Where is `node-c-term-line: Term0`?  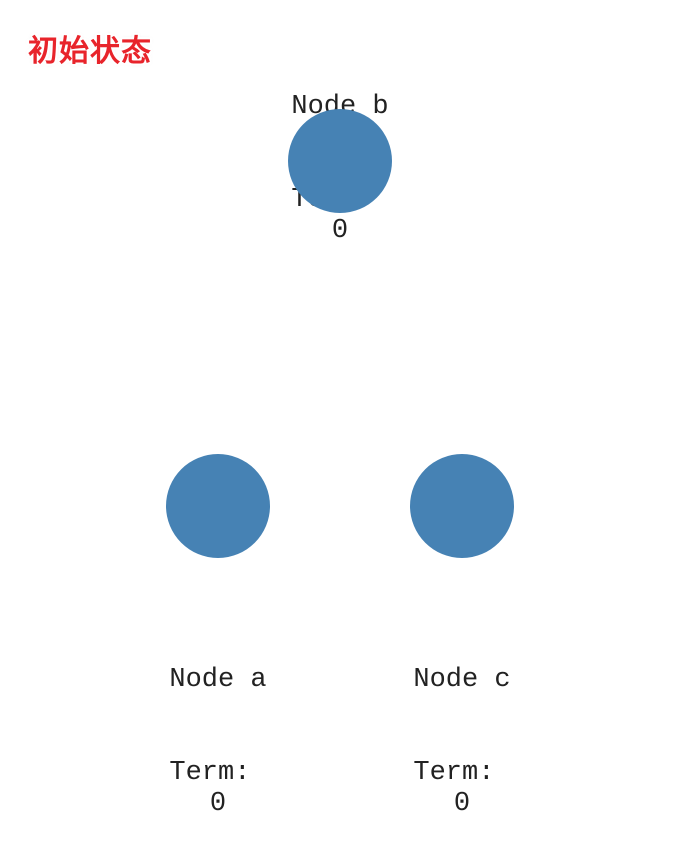
node-c-term-line: Term0 is located at coordinates (462, 789).